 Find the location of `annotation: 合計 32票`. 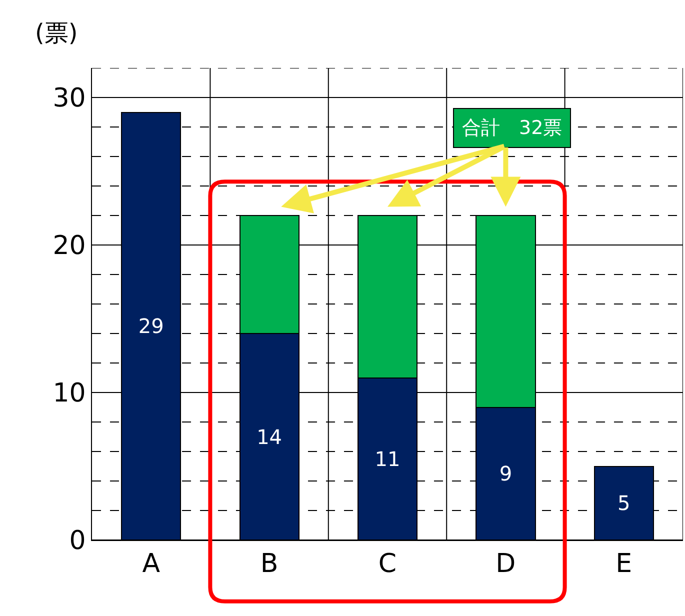

annotation: 合計 32票 is located at coordinates (512, 128).